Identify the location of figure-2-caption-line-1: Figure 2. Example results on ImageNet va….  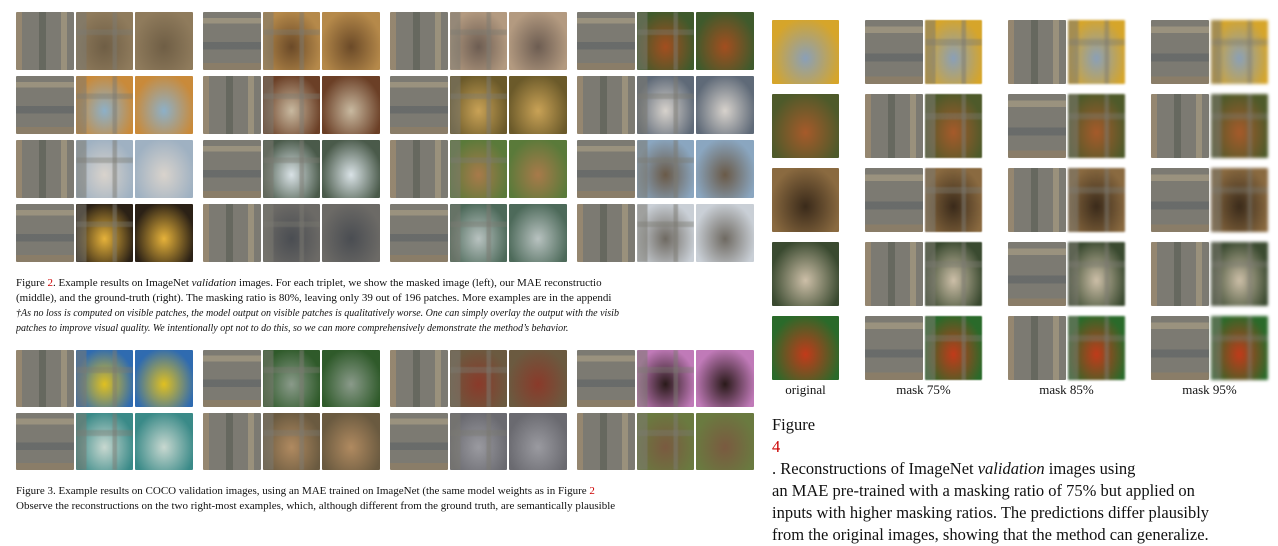
(309, 283).